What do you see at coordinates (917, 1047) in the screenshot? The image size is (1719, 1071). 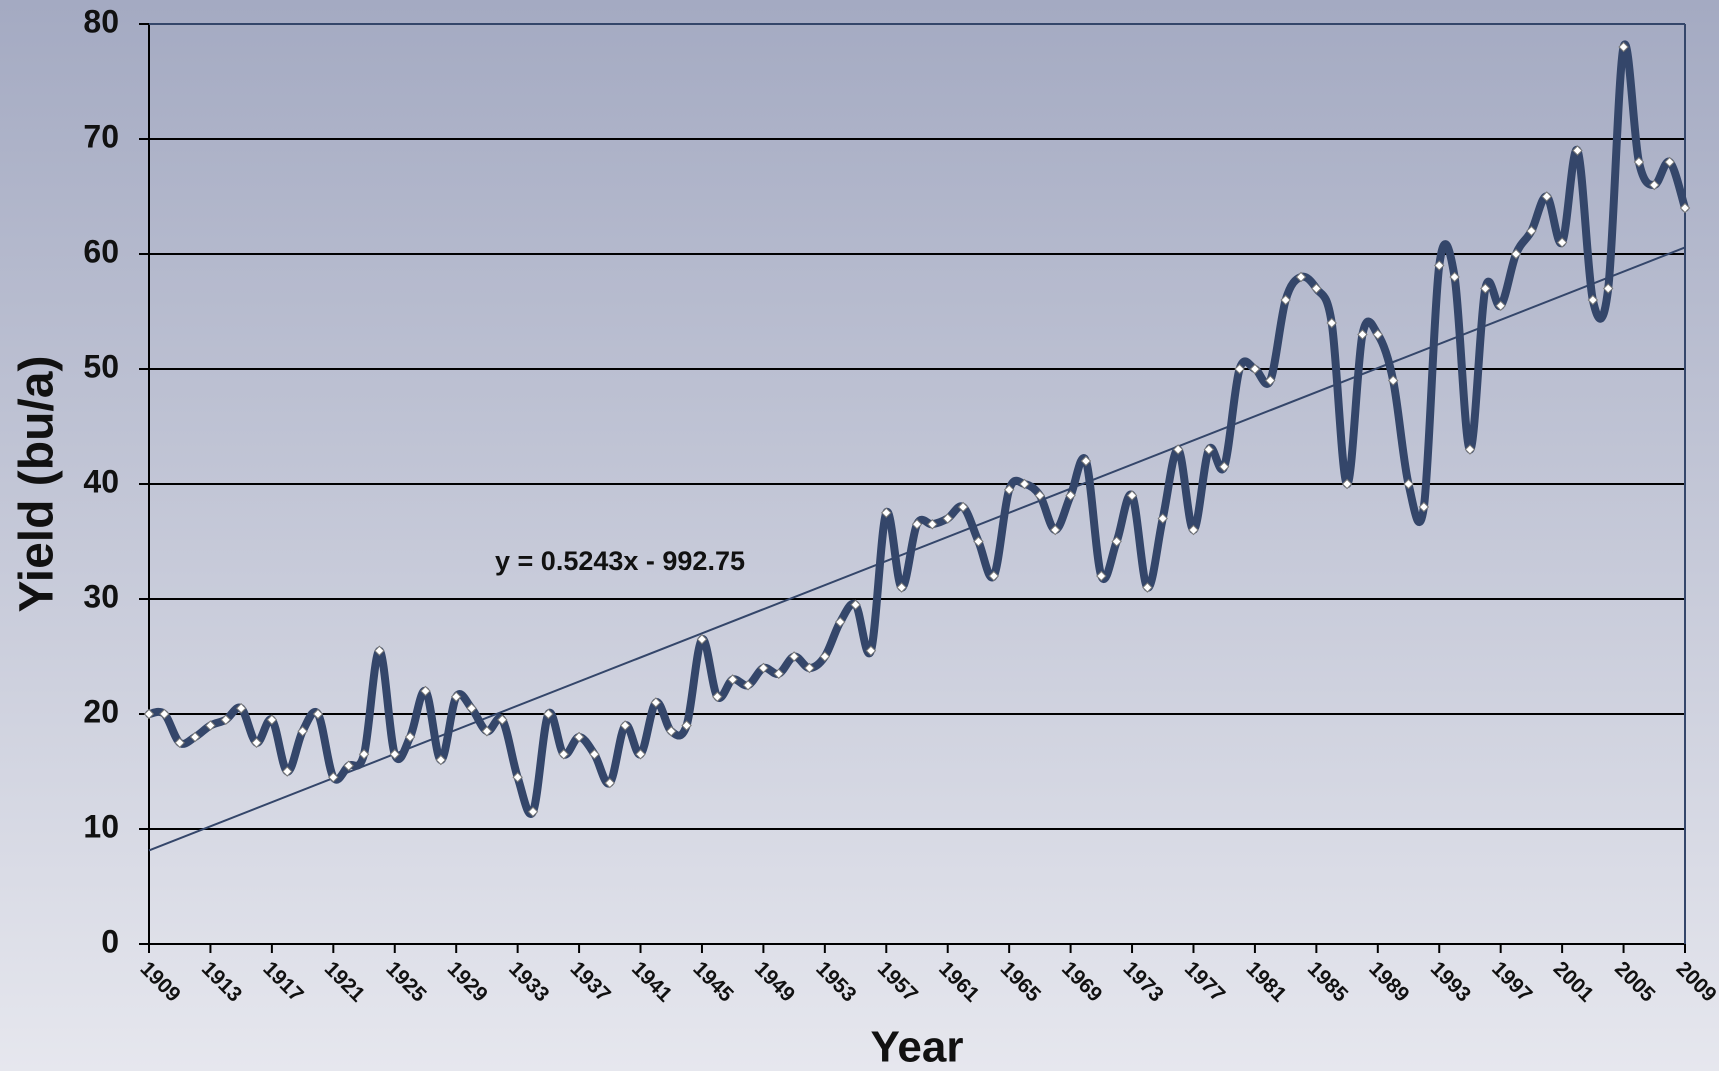 I see `x-axis-title: Year` at bounding box center [917, 1047].